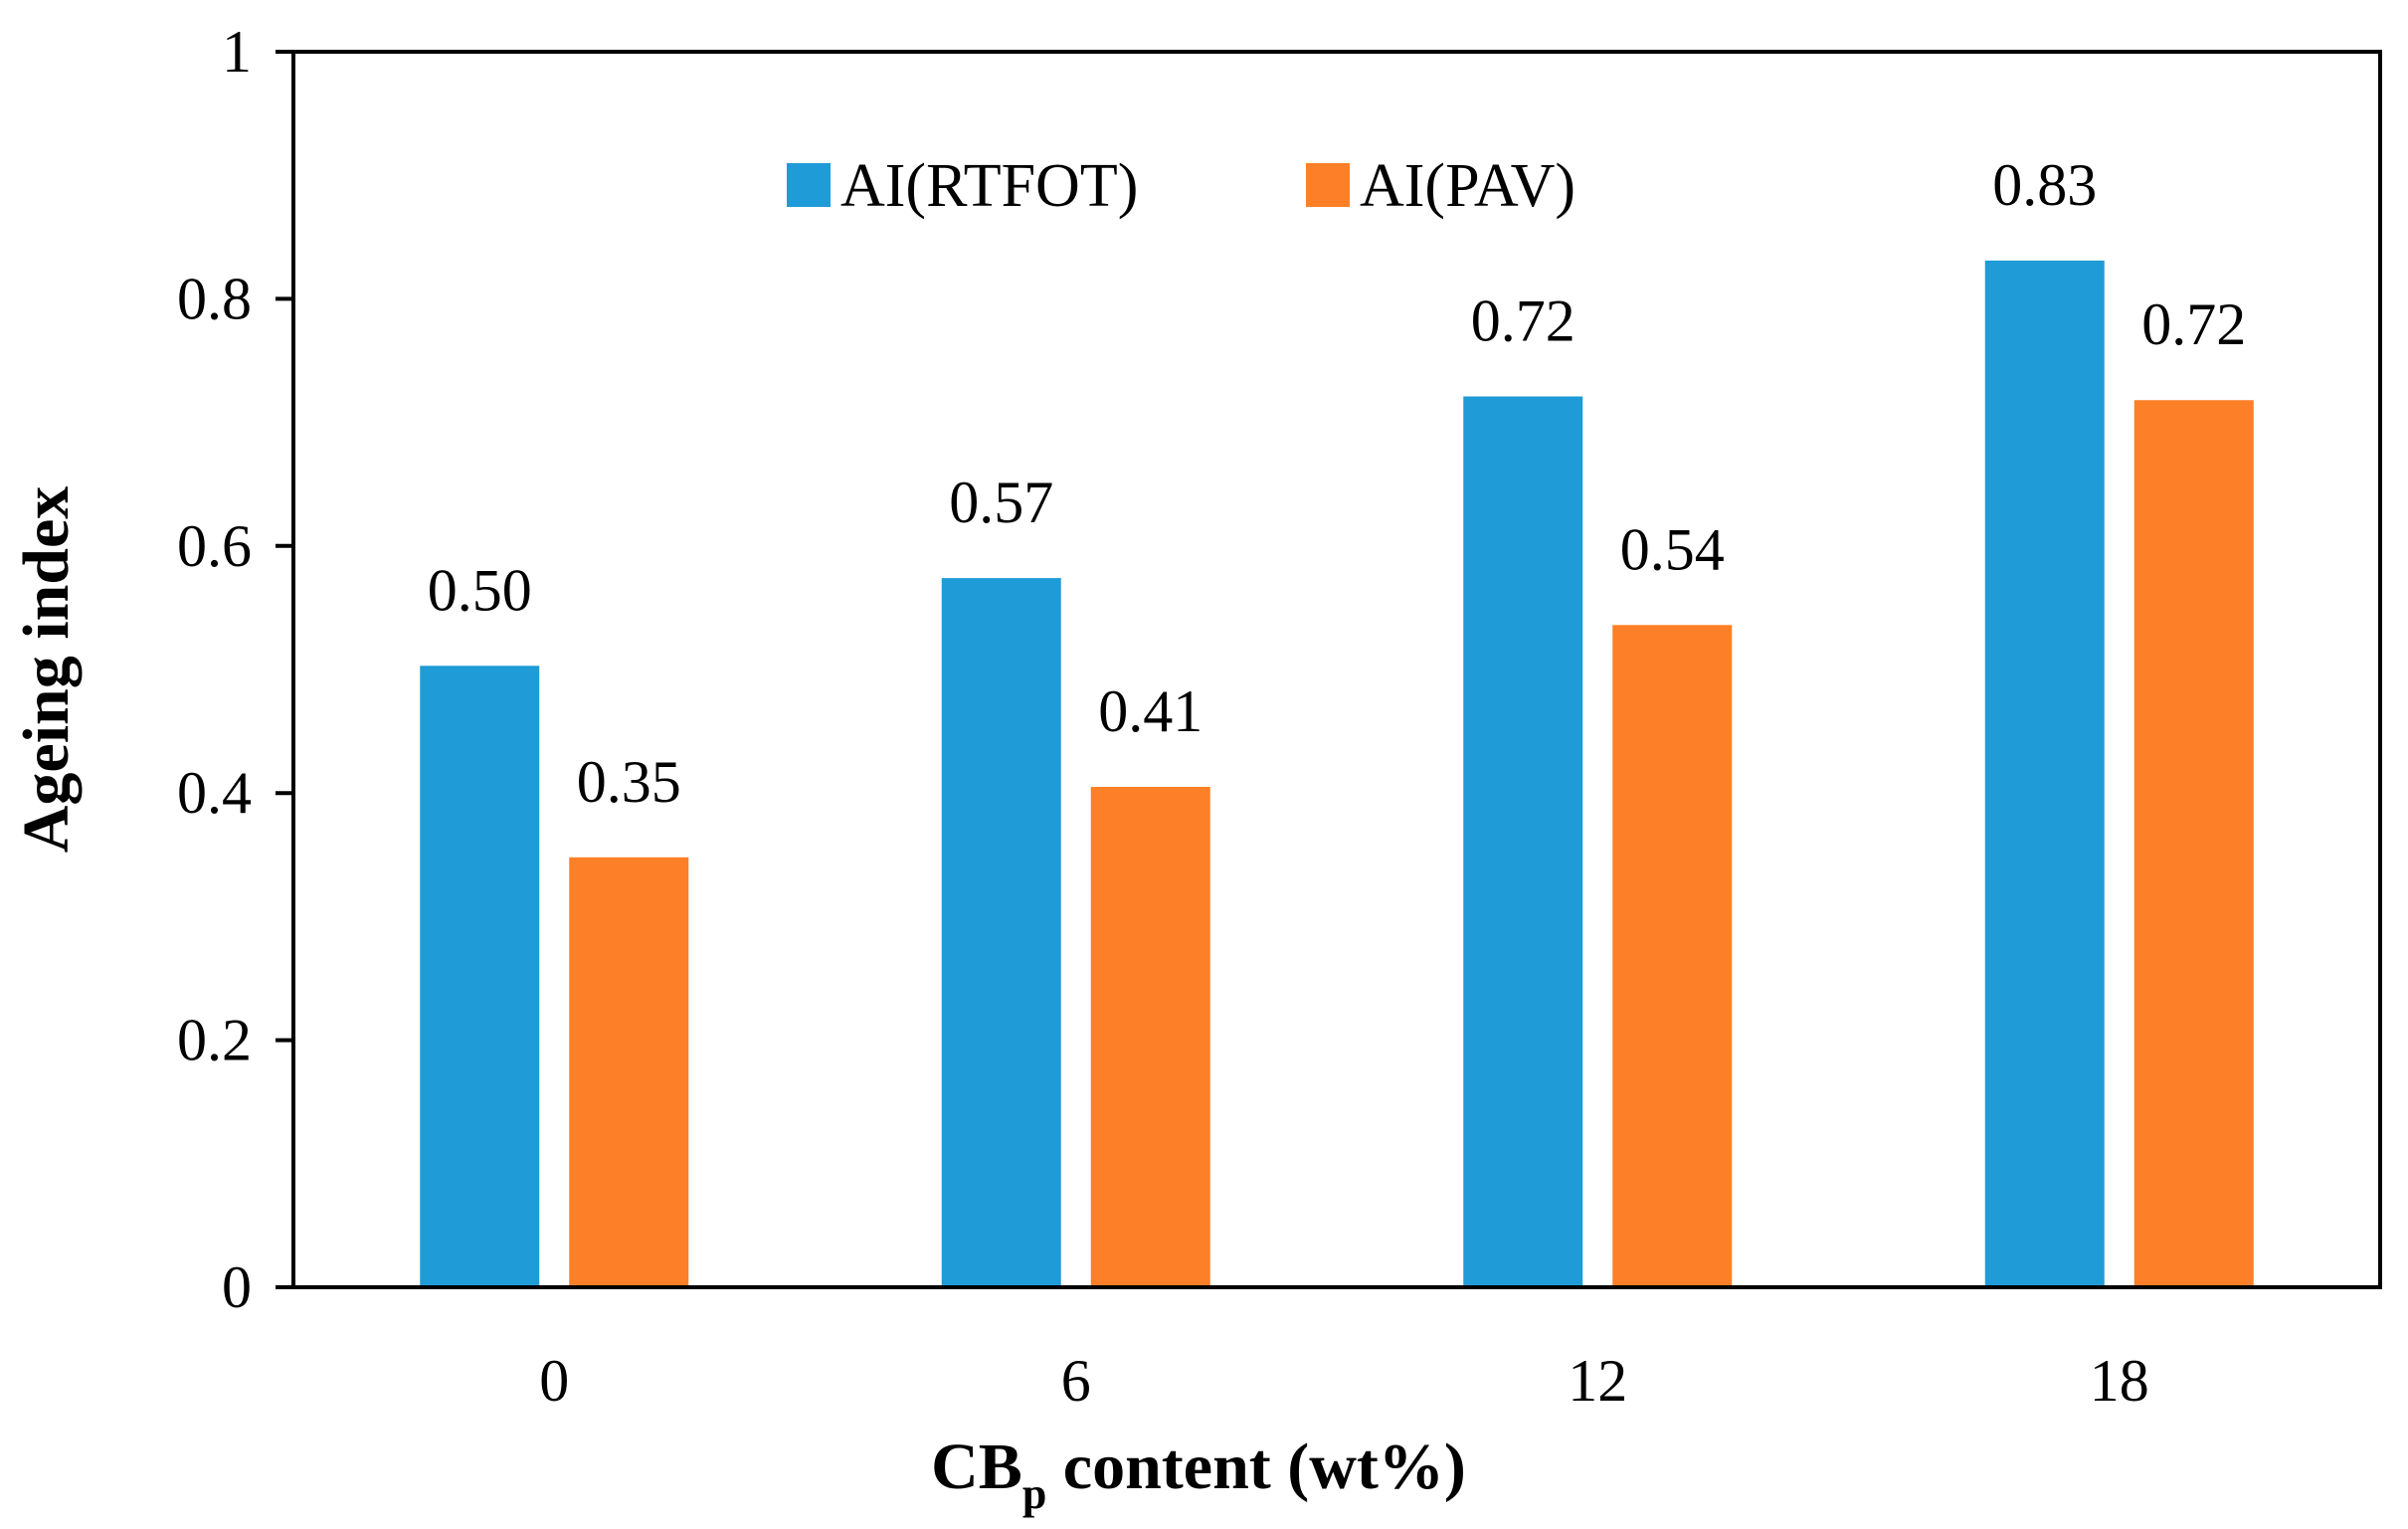 Image resolution: width=2408 pixels, height=1529 pixels. Describe the element at coordinates (1673, 549) in the screenshot. I see `data-label: 0.54` at that location.